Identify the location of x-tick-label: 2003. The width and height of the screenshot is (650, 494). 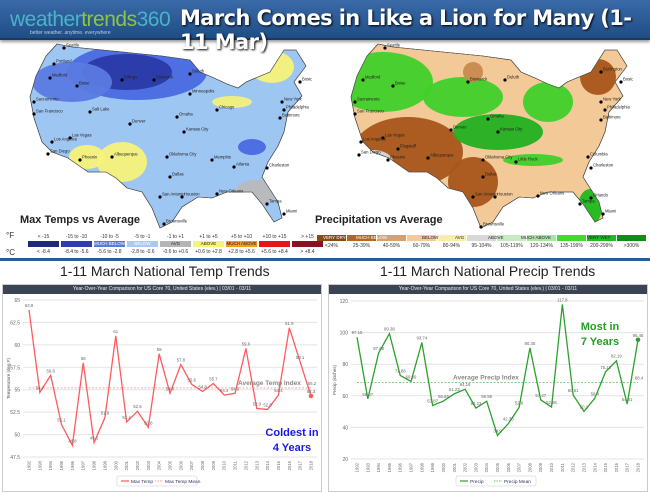
(148, 465).